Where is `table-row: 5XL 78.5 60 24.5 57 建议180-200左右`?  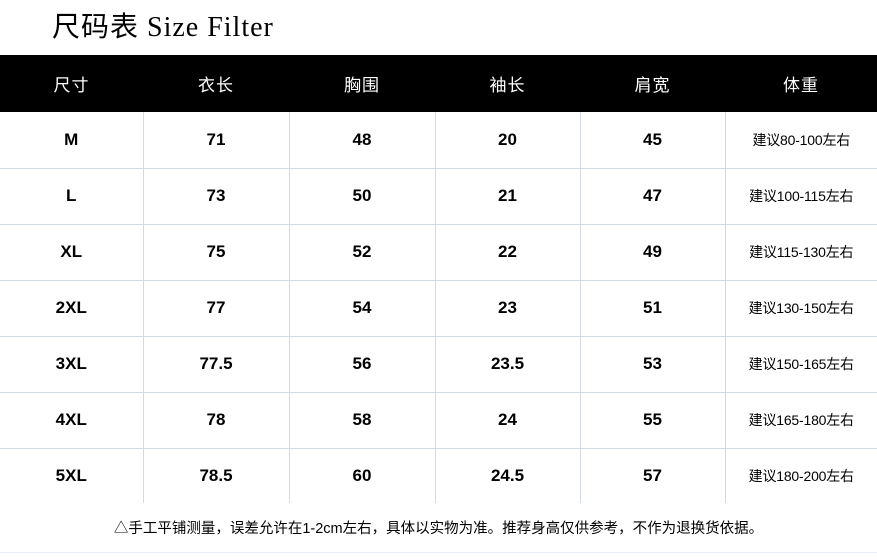 table-row: 5XL 78.5 60 24.5 57 建议180-200左右 is located at coordinates (438, 476).